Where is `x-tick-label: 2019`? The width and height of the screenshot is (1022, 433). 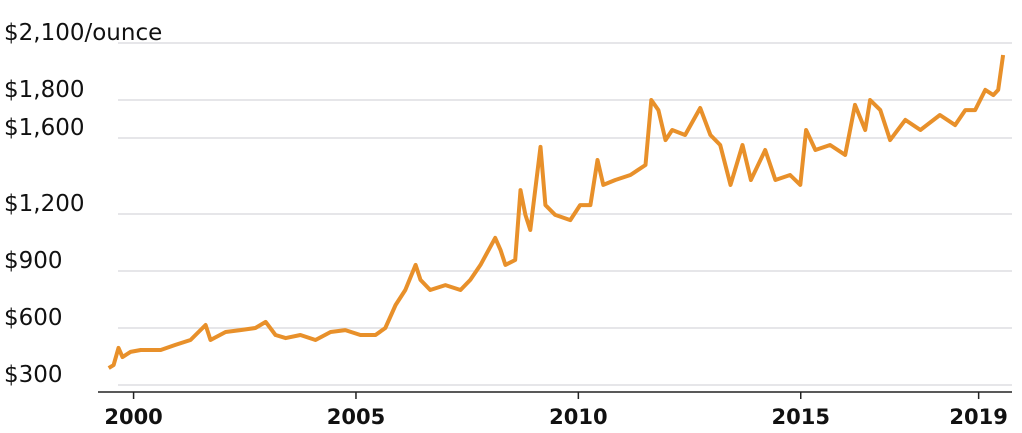 x-tick-label: 2019 is located at coordinates (978, 417).